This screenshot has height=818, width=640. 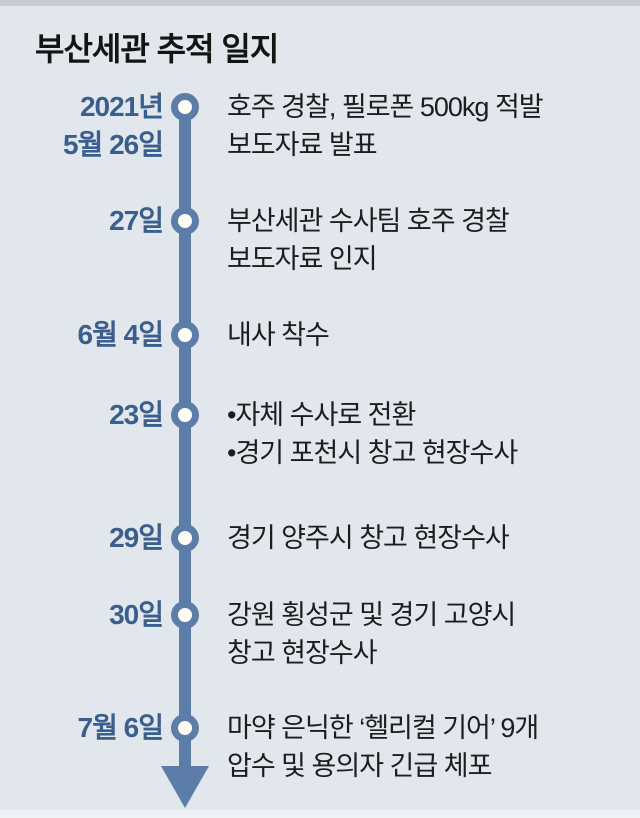 I want to click on entry-date: 7월 6일, so click(x=120, y=727).